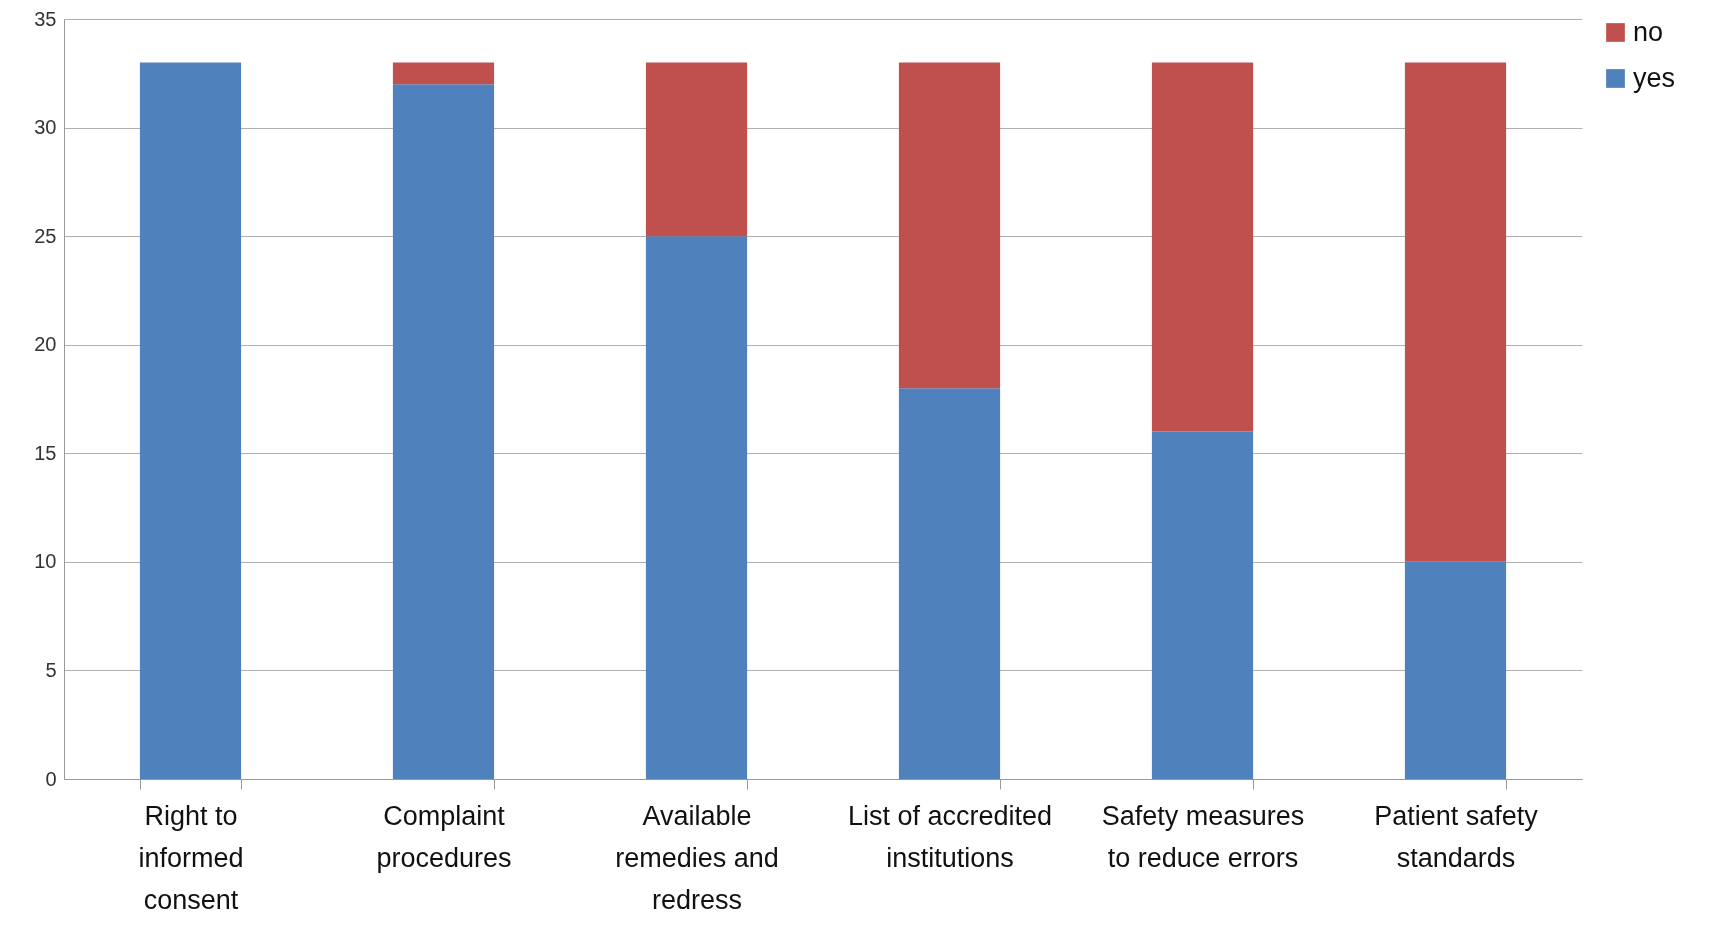  What do you see at coordinates (444, 836) in the screenshot?
I see `x-tick-label: Complaint procedures` at bounding box center [444, 836].